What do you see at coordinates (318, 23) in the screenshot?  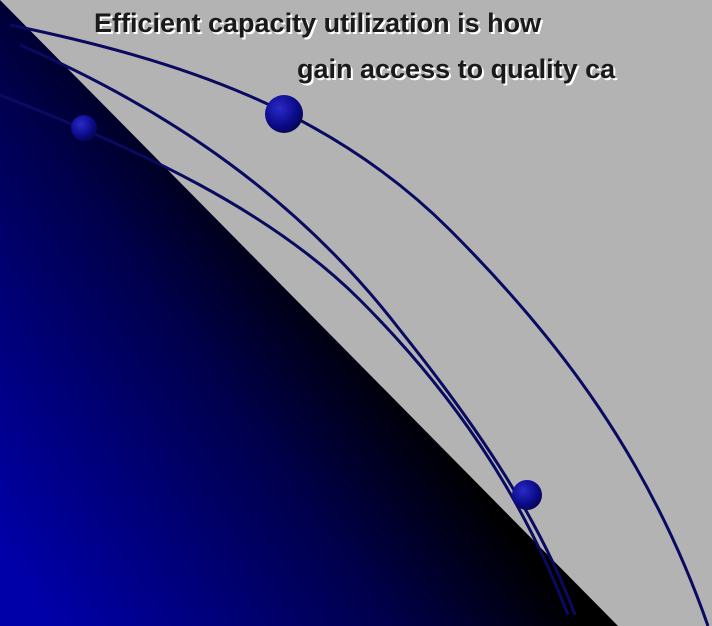 I see `slide-title-line-1: Efficient capacity utilization is how` at bounding box center [318, 23].